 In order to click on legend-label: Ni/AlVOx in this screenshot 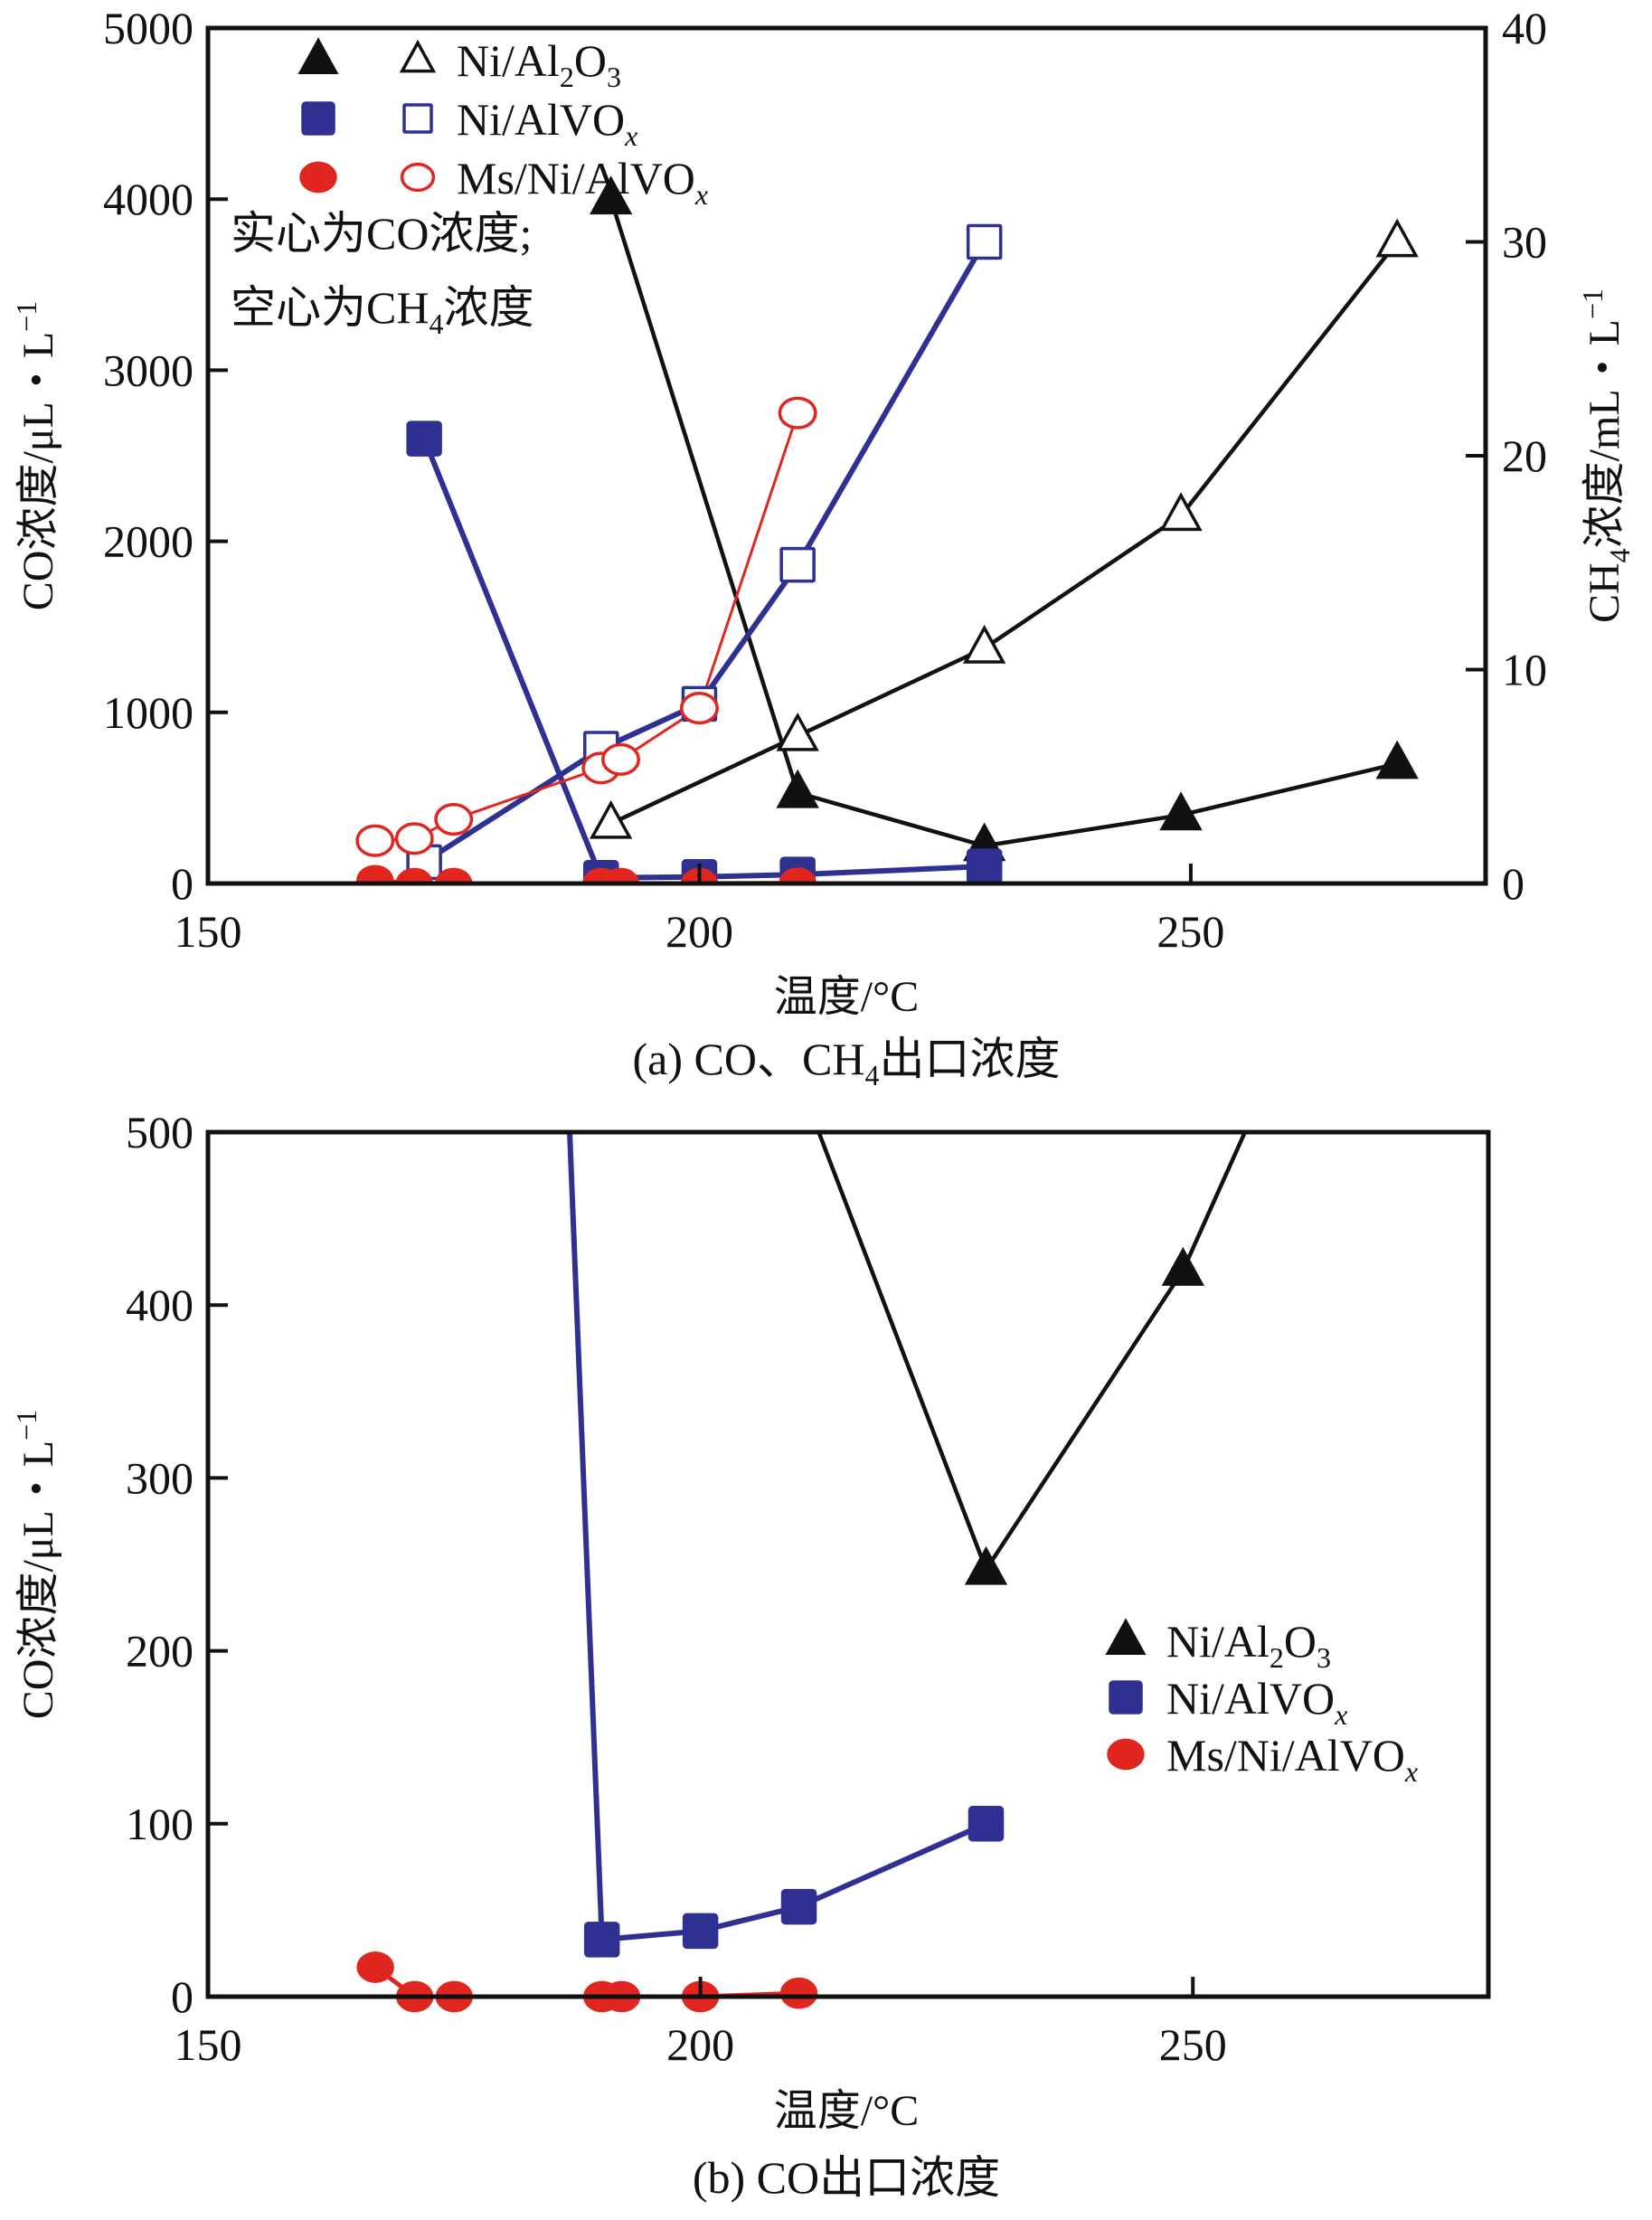, I will do `click(1256, 1702)`.